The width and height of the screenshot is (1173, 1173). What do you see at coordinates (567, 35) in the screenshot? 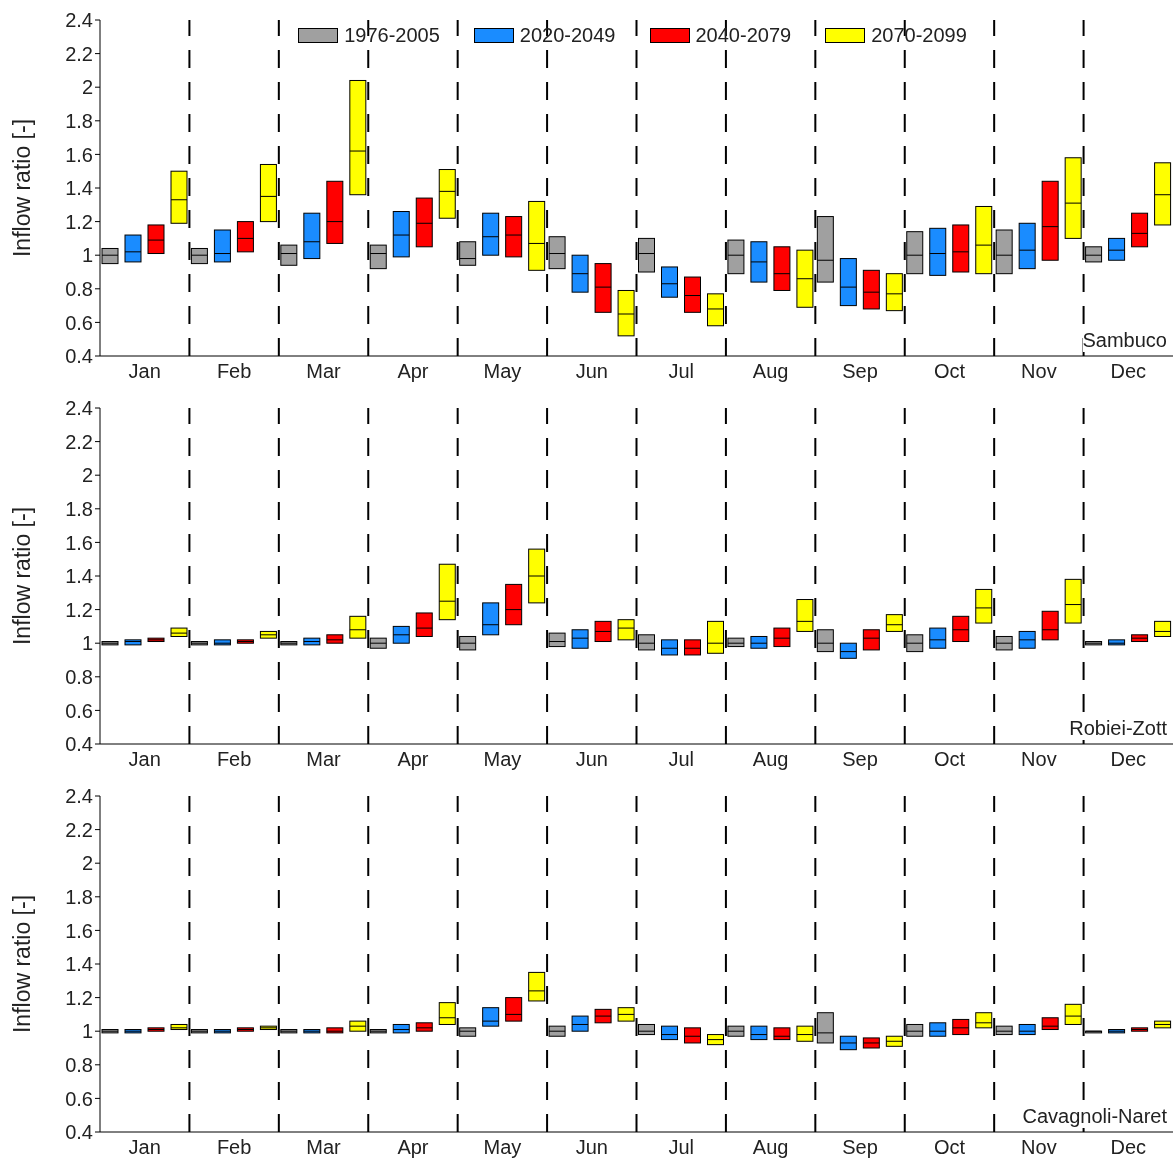
I see `legend-label: 2020-2049` at bounding box center [567, 35].